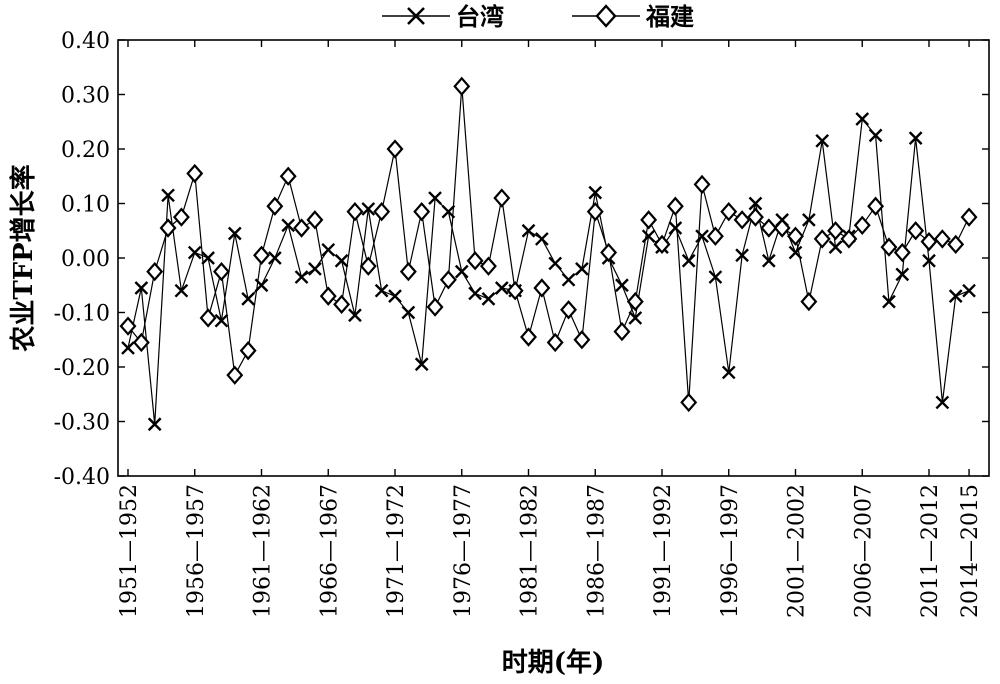 This screenshot has height=684, width=1000. Describe the element at coordinates (196, 551) in the screenshot. I see `x-tick-label: 1956—1957` at that location.